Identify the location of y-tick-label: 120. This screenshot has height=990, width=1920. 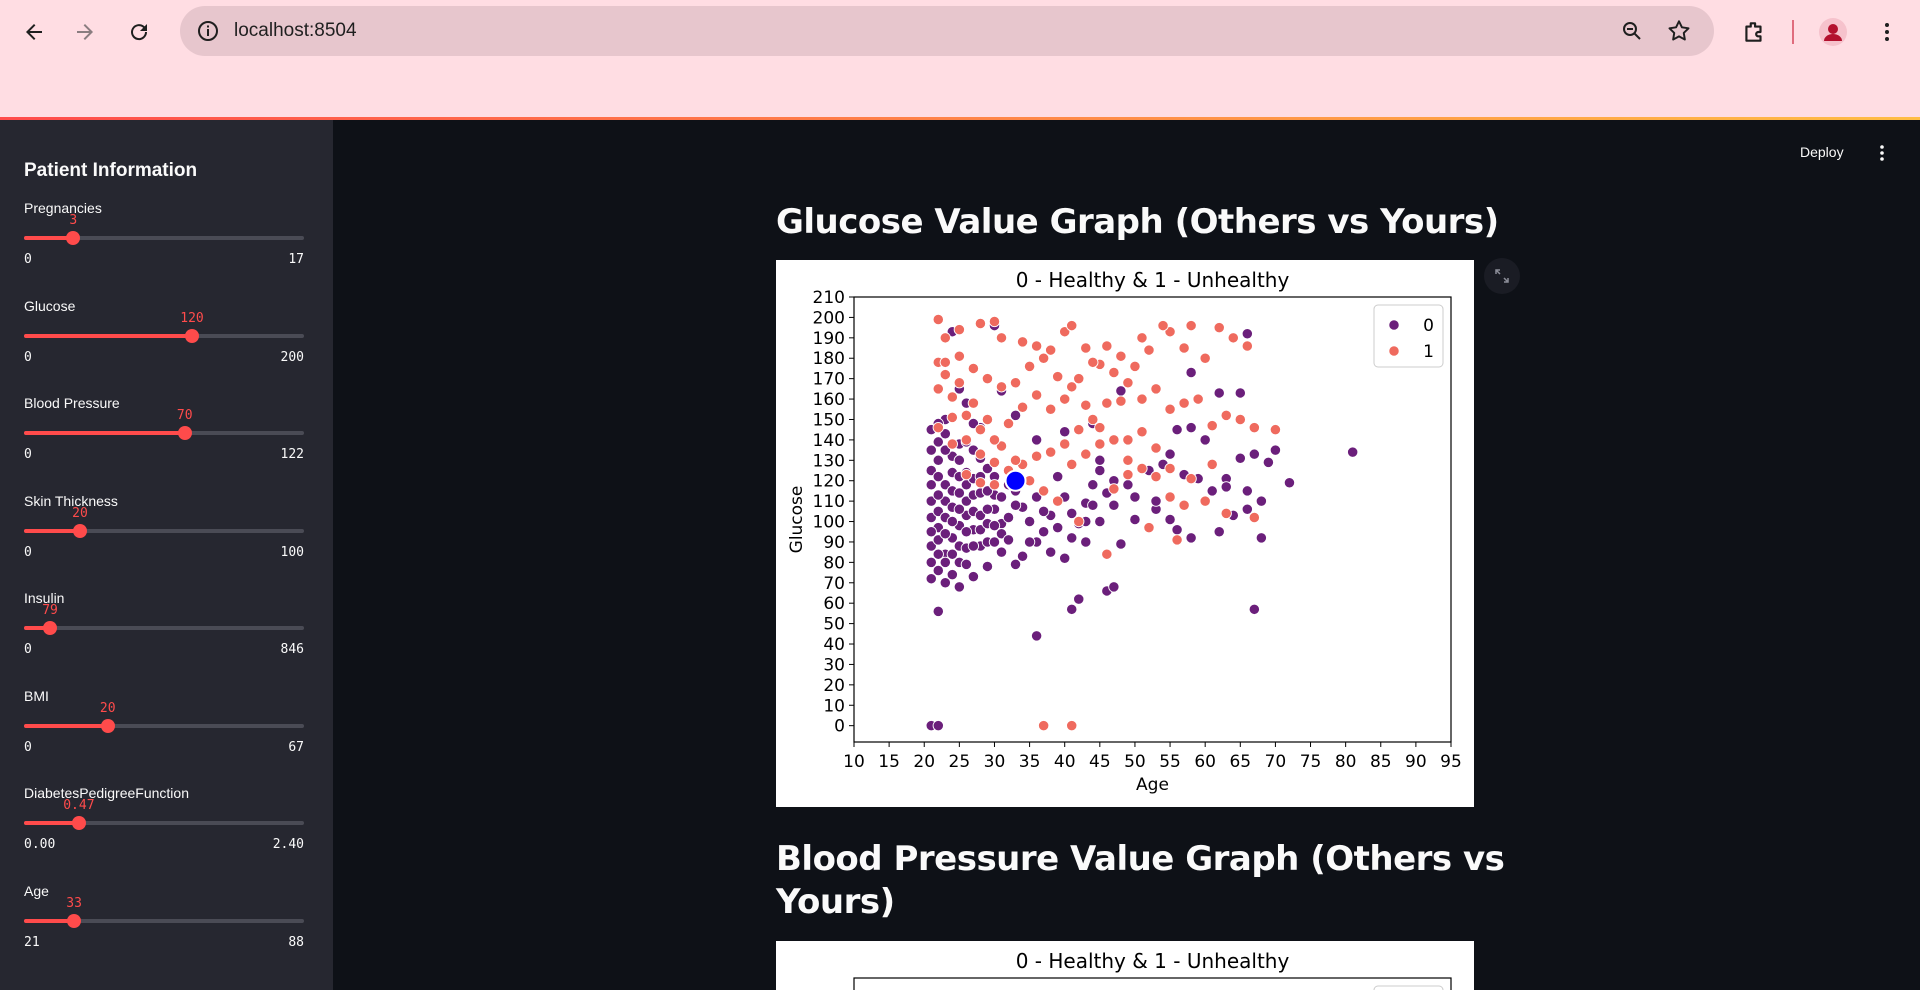
(829, 482).